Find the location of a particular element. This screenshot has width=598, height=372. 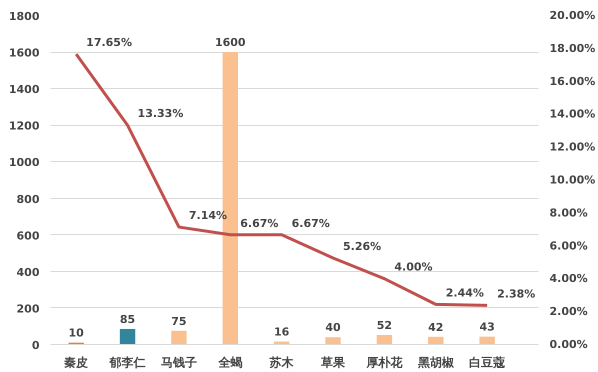

data-label: 10 is located at coordinates (76, 333).